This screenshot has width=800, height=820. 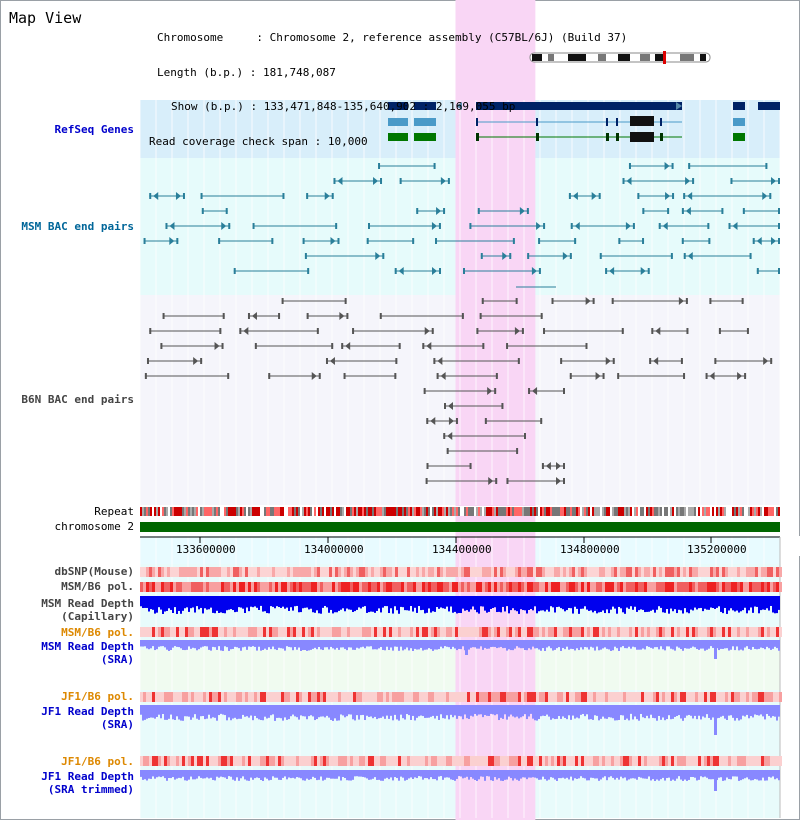 I want to click on track-label-jf1-b6-pol: JF1/B6 pol., so click(x=97, y=696).